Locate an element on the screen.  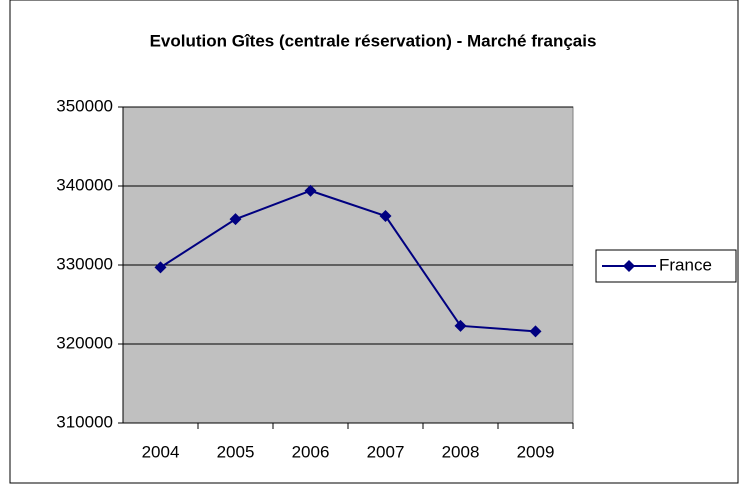
x-tick-label: 2006 is located at coordinates (311, 451).